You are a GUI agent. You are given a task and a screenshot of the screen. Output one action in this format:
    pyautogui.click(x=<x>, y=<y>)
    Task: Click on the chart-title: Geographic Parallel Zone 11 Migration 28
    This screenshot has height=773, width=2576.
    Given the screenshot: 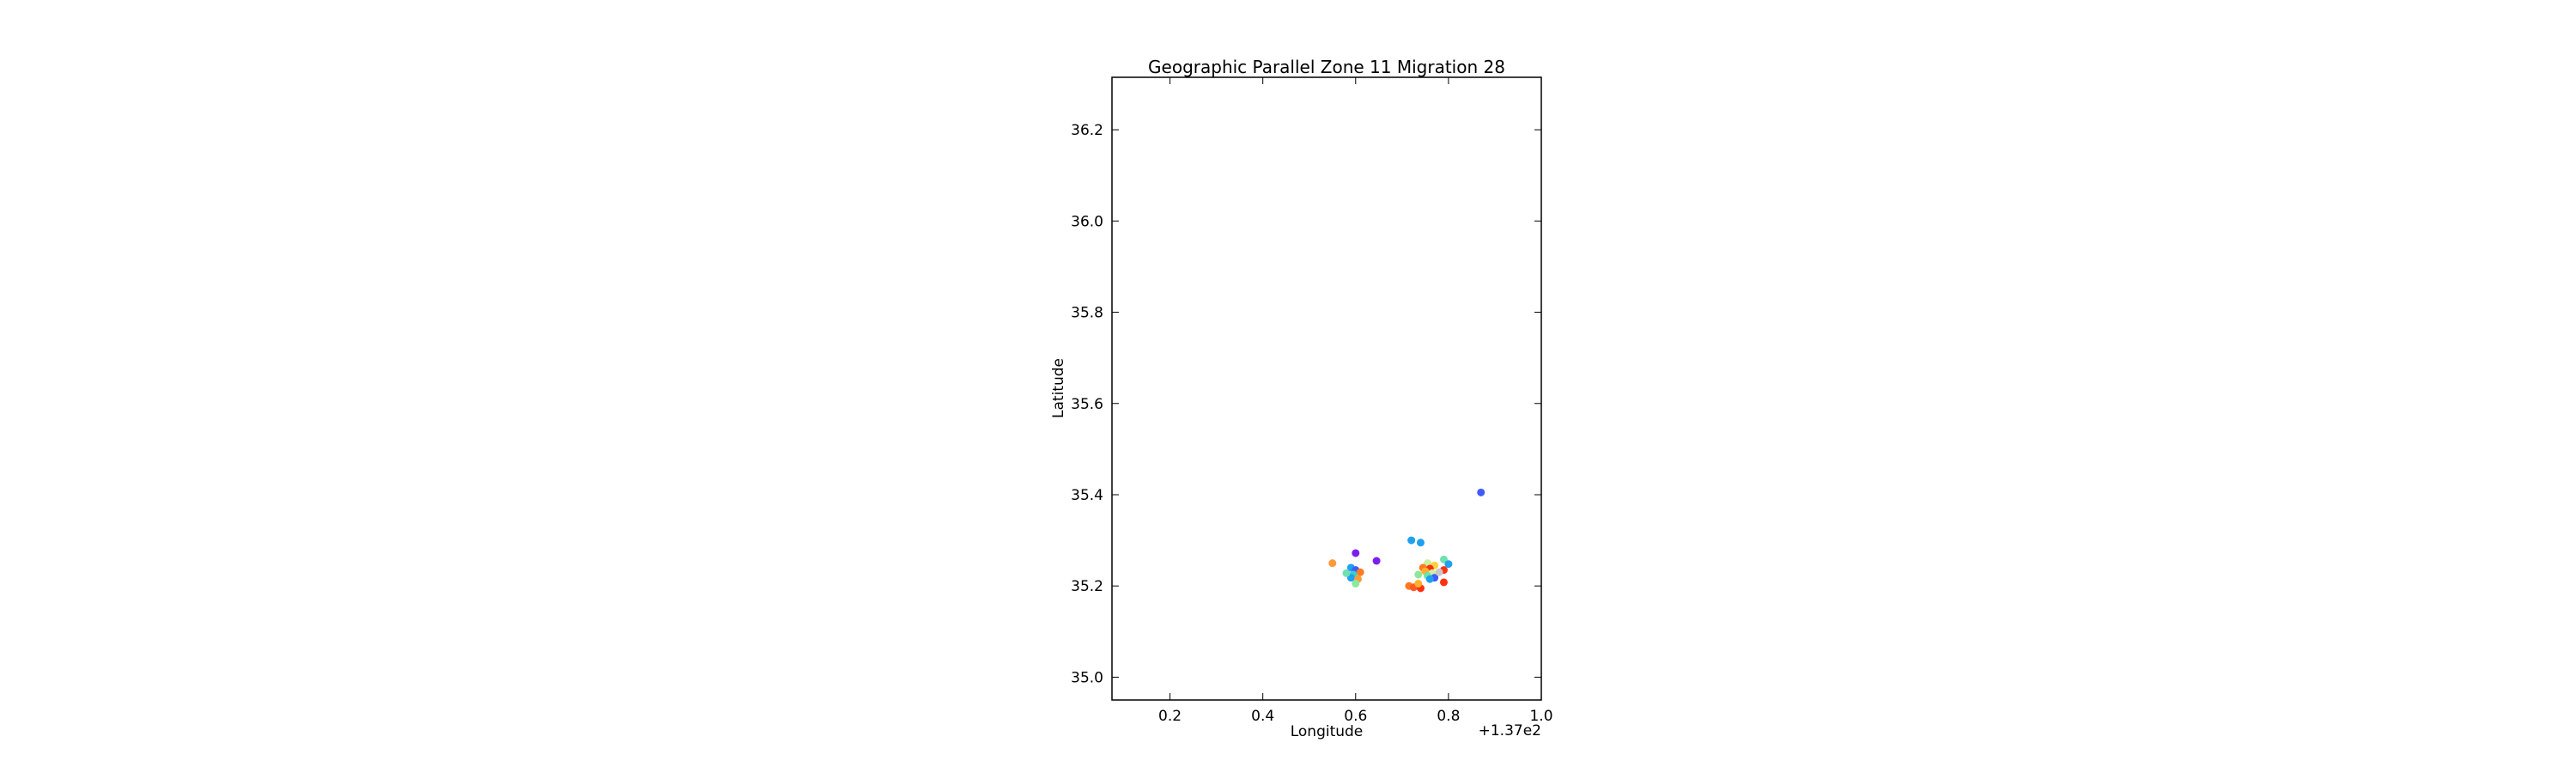 What is the action you would take?
    pyautogui.click(x=1327, y=67)
    